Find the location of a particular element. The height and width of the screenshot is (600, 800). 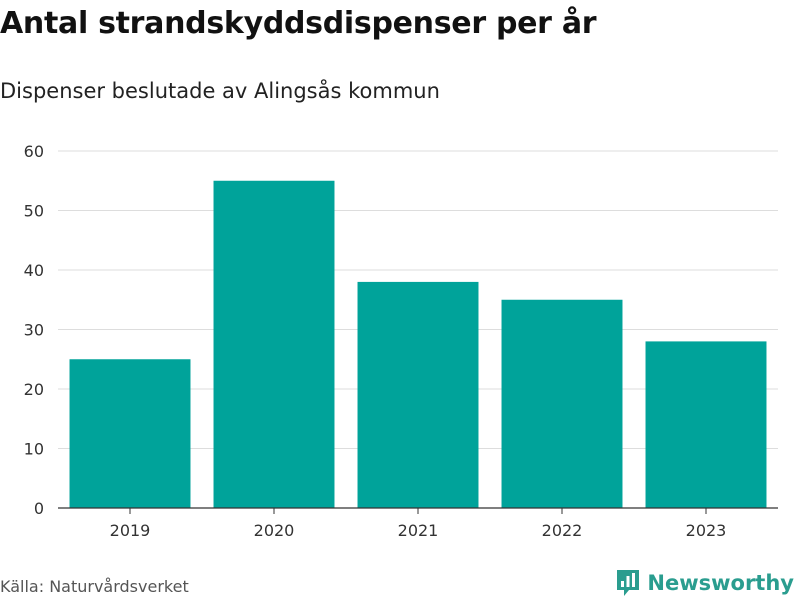

y-tick-label: 10 is located at coordinates (34, 449).